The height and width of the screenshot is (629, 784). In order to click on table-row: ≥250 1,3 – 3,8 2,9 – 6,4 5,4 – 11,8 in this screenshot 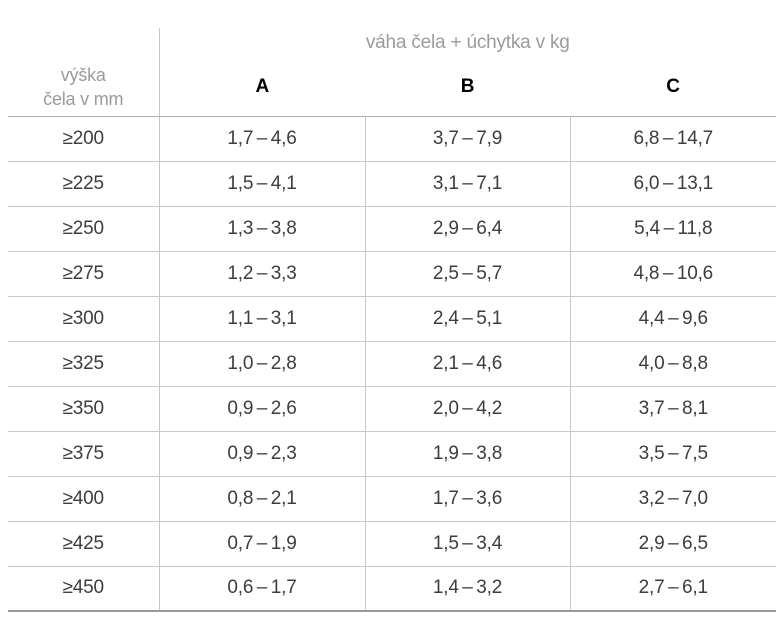, I will do `click(392, 229)`.